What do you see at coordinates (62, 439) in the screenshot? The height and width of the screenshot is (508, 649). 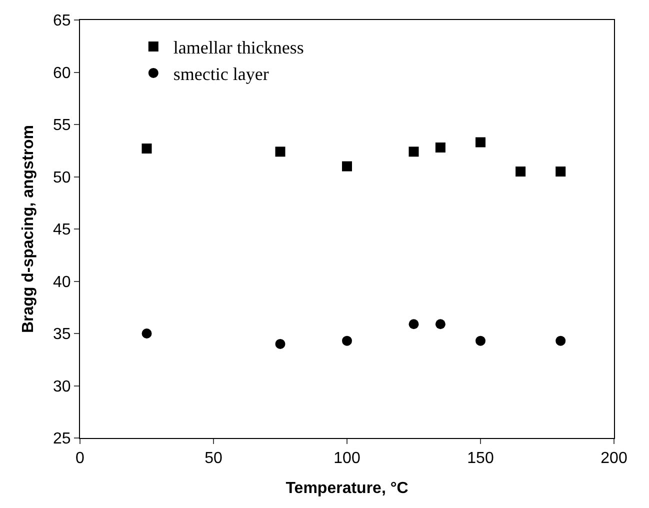 I see `y-tick-label: 25` at bounding box center [62, 439].